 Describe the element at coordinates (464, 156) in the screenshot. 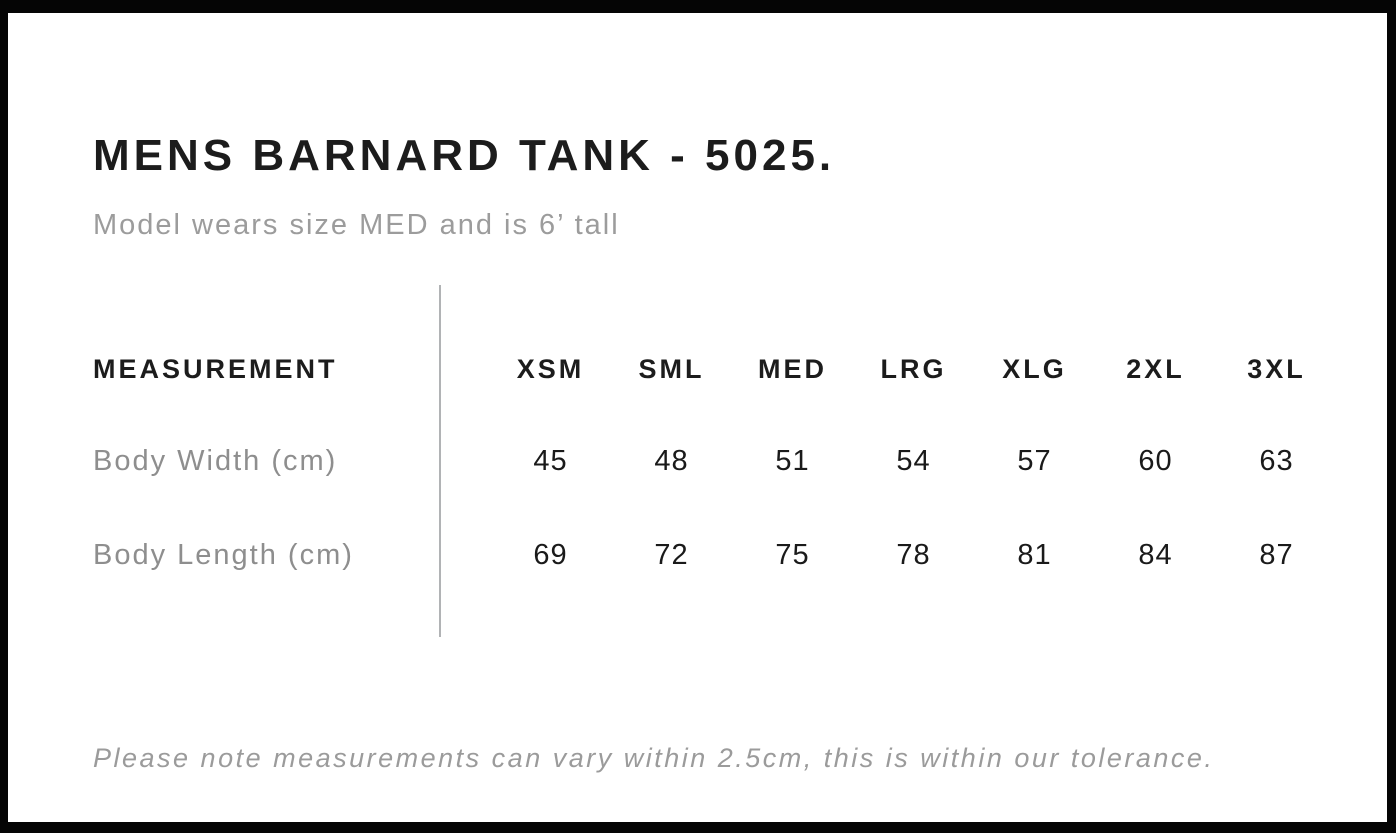

I see `page-title: MENS BARNARD TANK - 5025.` at that location.